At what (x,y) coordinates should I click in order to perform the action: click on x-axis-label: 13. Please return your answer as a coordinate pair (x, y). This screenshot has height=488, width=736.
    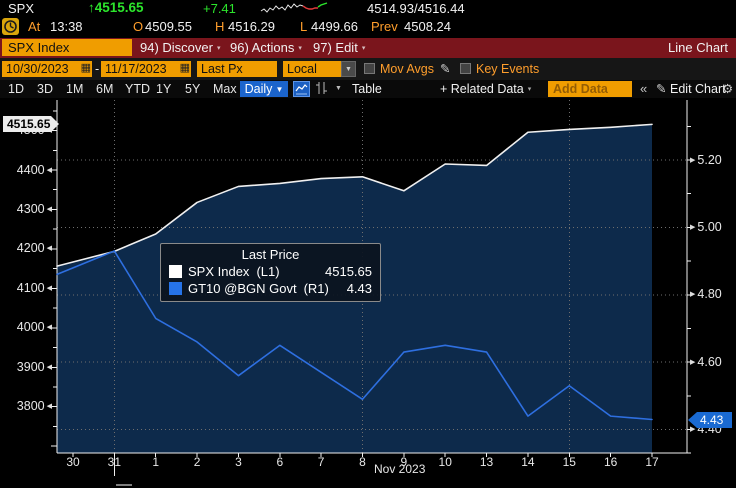
    Looking at the image, I should click on (486, 462).